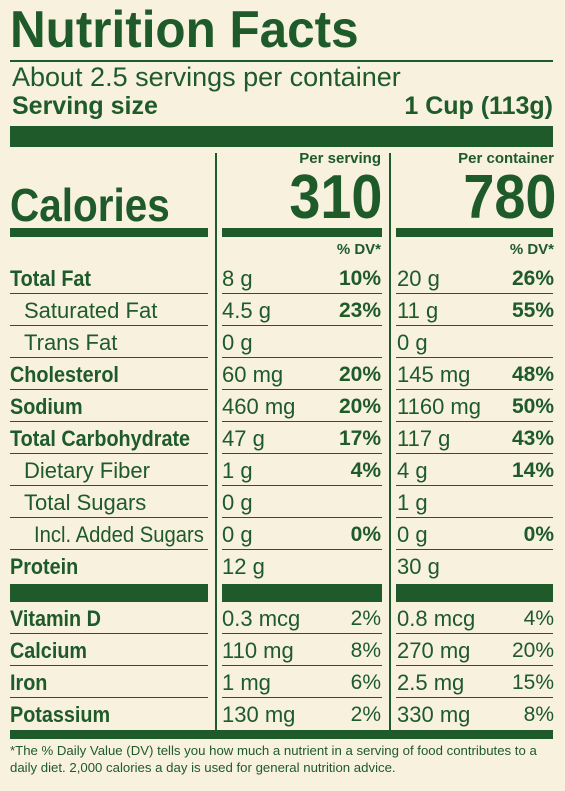  What do you see at coordinates (243, 438) in the screenshot?
I see `serving-amount: 47 g` at bounding box center [243, 438].